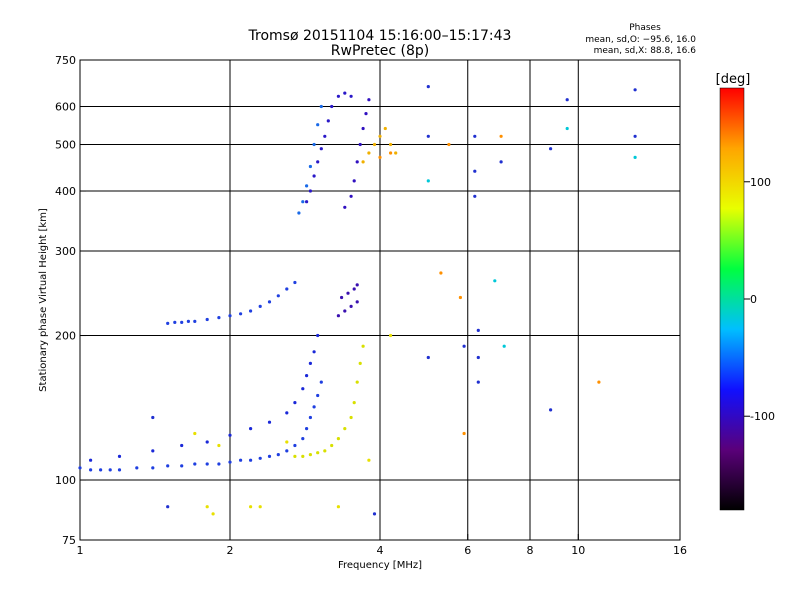  What do you see at coordinates (380, 51) in the screenshot?
I see `chart-subtitle: RwPretec (8p)` at bounding box center [380, 51].